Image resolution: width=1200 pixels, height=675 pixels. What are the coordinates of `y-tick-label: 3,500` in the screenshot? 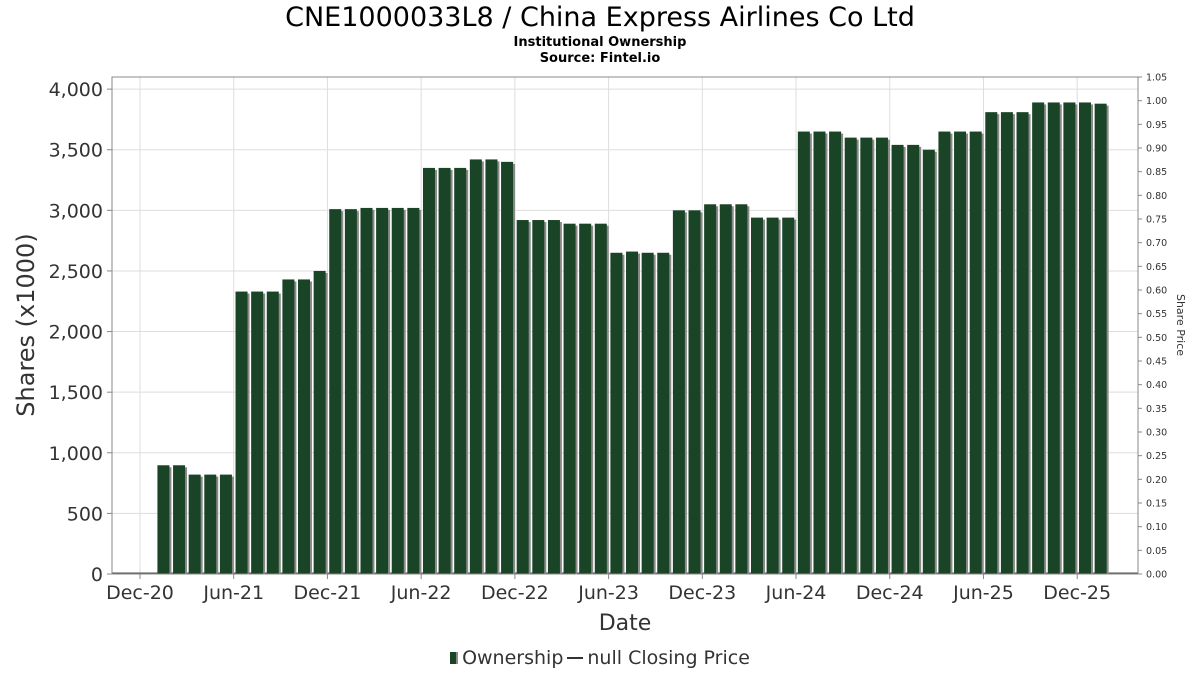 It's located at (76, 151).